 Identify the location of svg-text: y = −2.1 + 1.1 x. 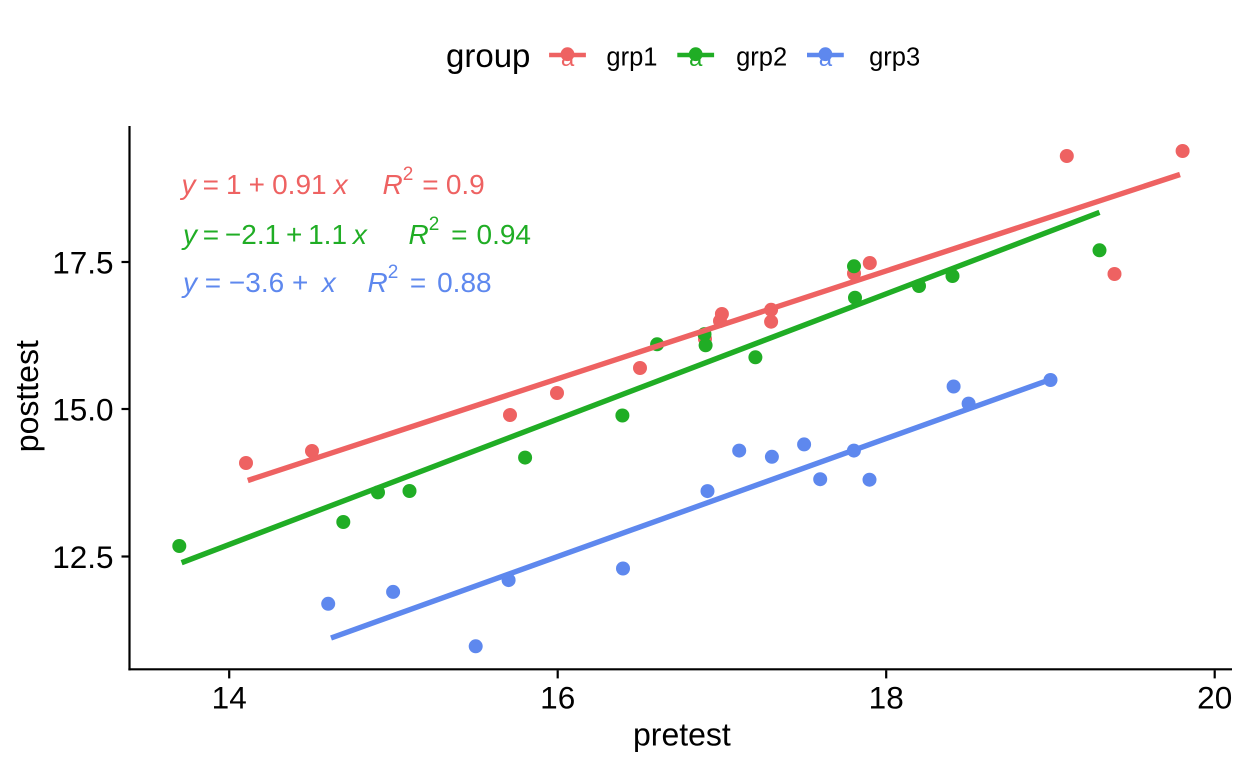
(274, 234).